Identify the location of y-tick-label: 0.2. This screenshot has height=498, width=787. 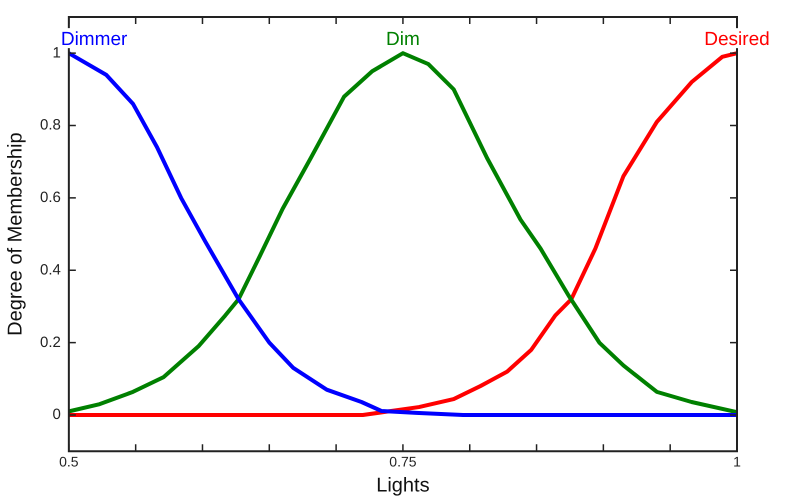
(50, 342).